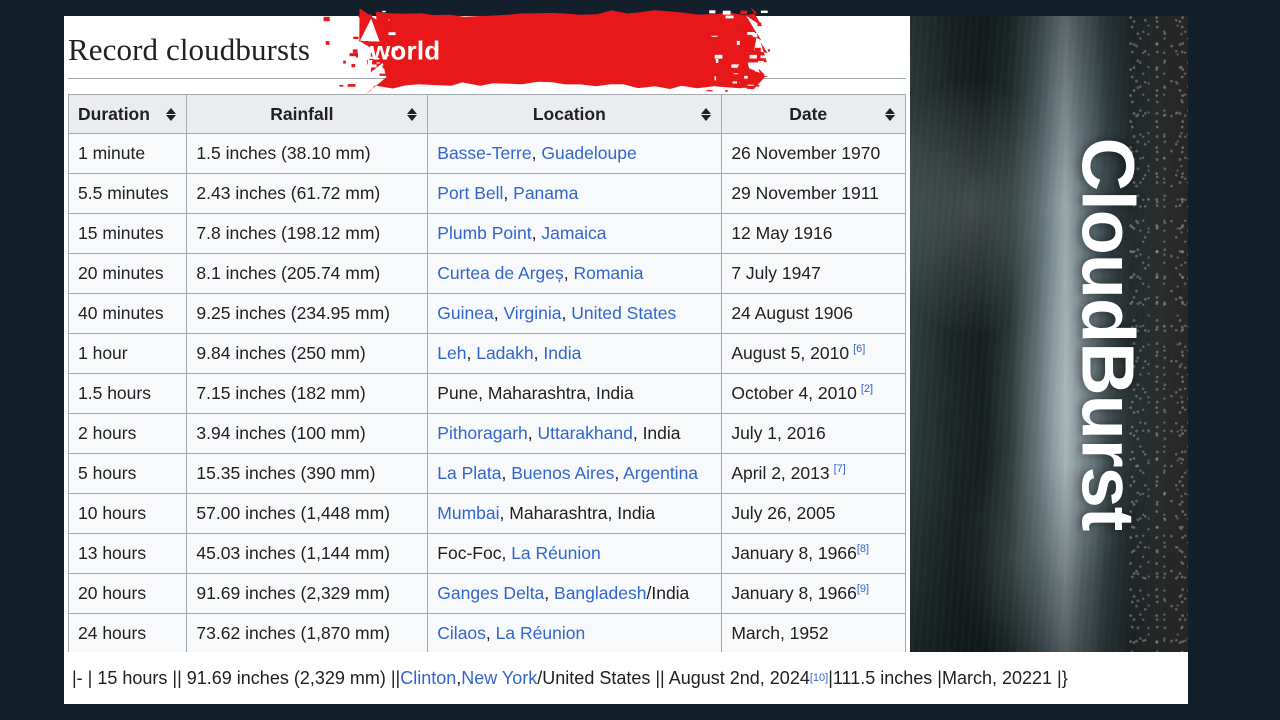 This screenshot has height=720, width=1280. Describe the element at coordinates (307, 593) in the screenshot. I see `cell-rainfall: 91.69 inches (2,329 mm)` at that location.